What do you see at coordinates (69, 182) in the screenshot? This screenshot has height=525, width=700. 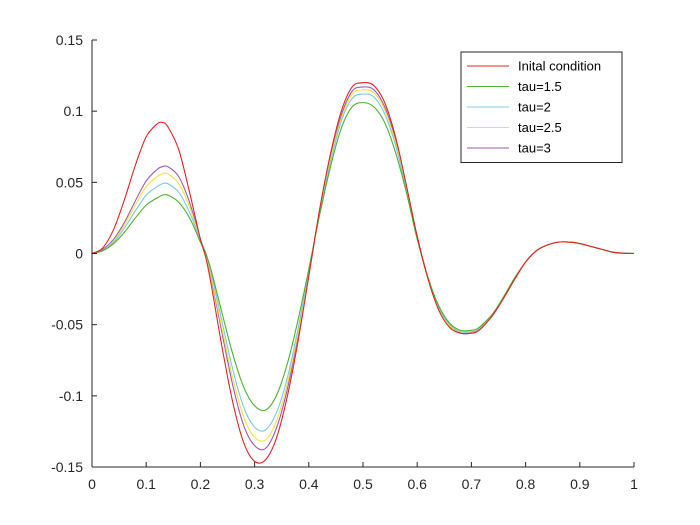 I see `y-tick-label: 0.05` at bounding box center [69, 182].